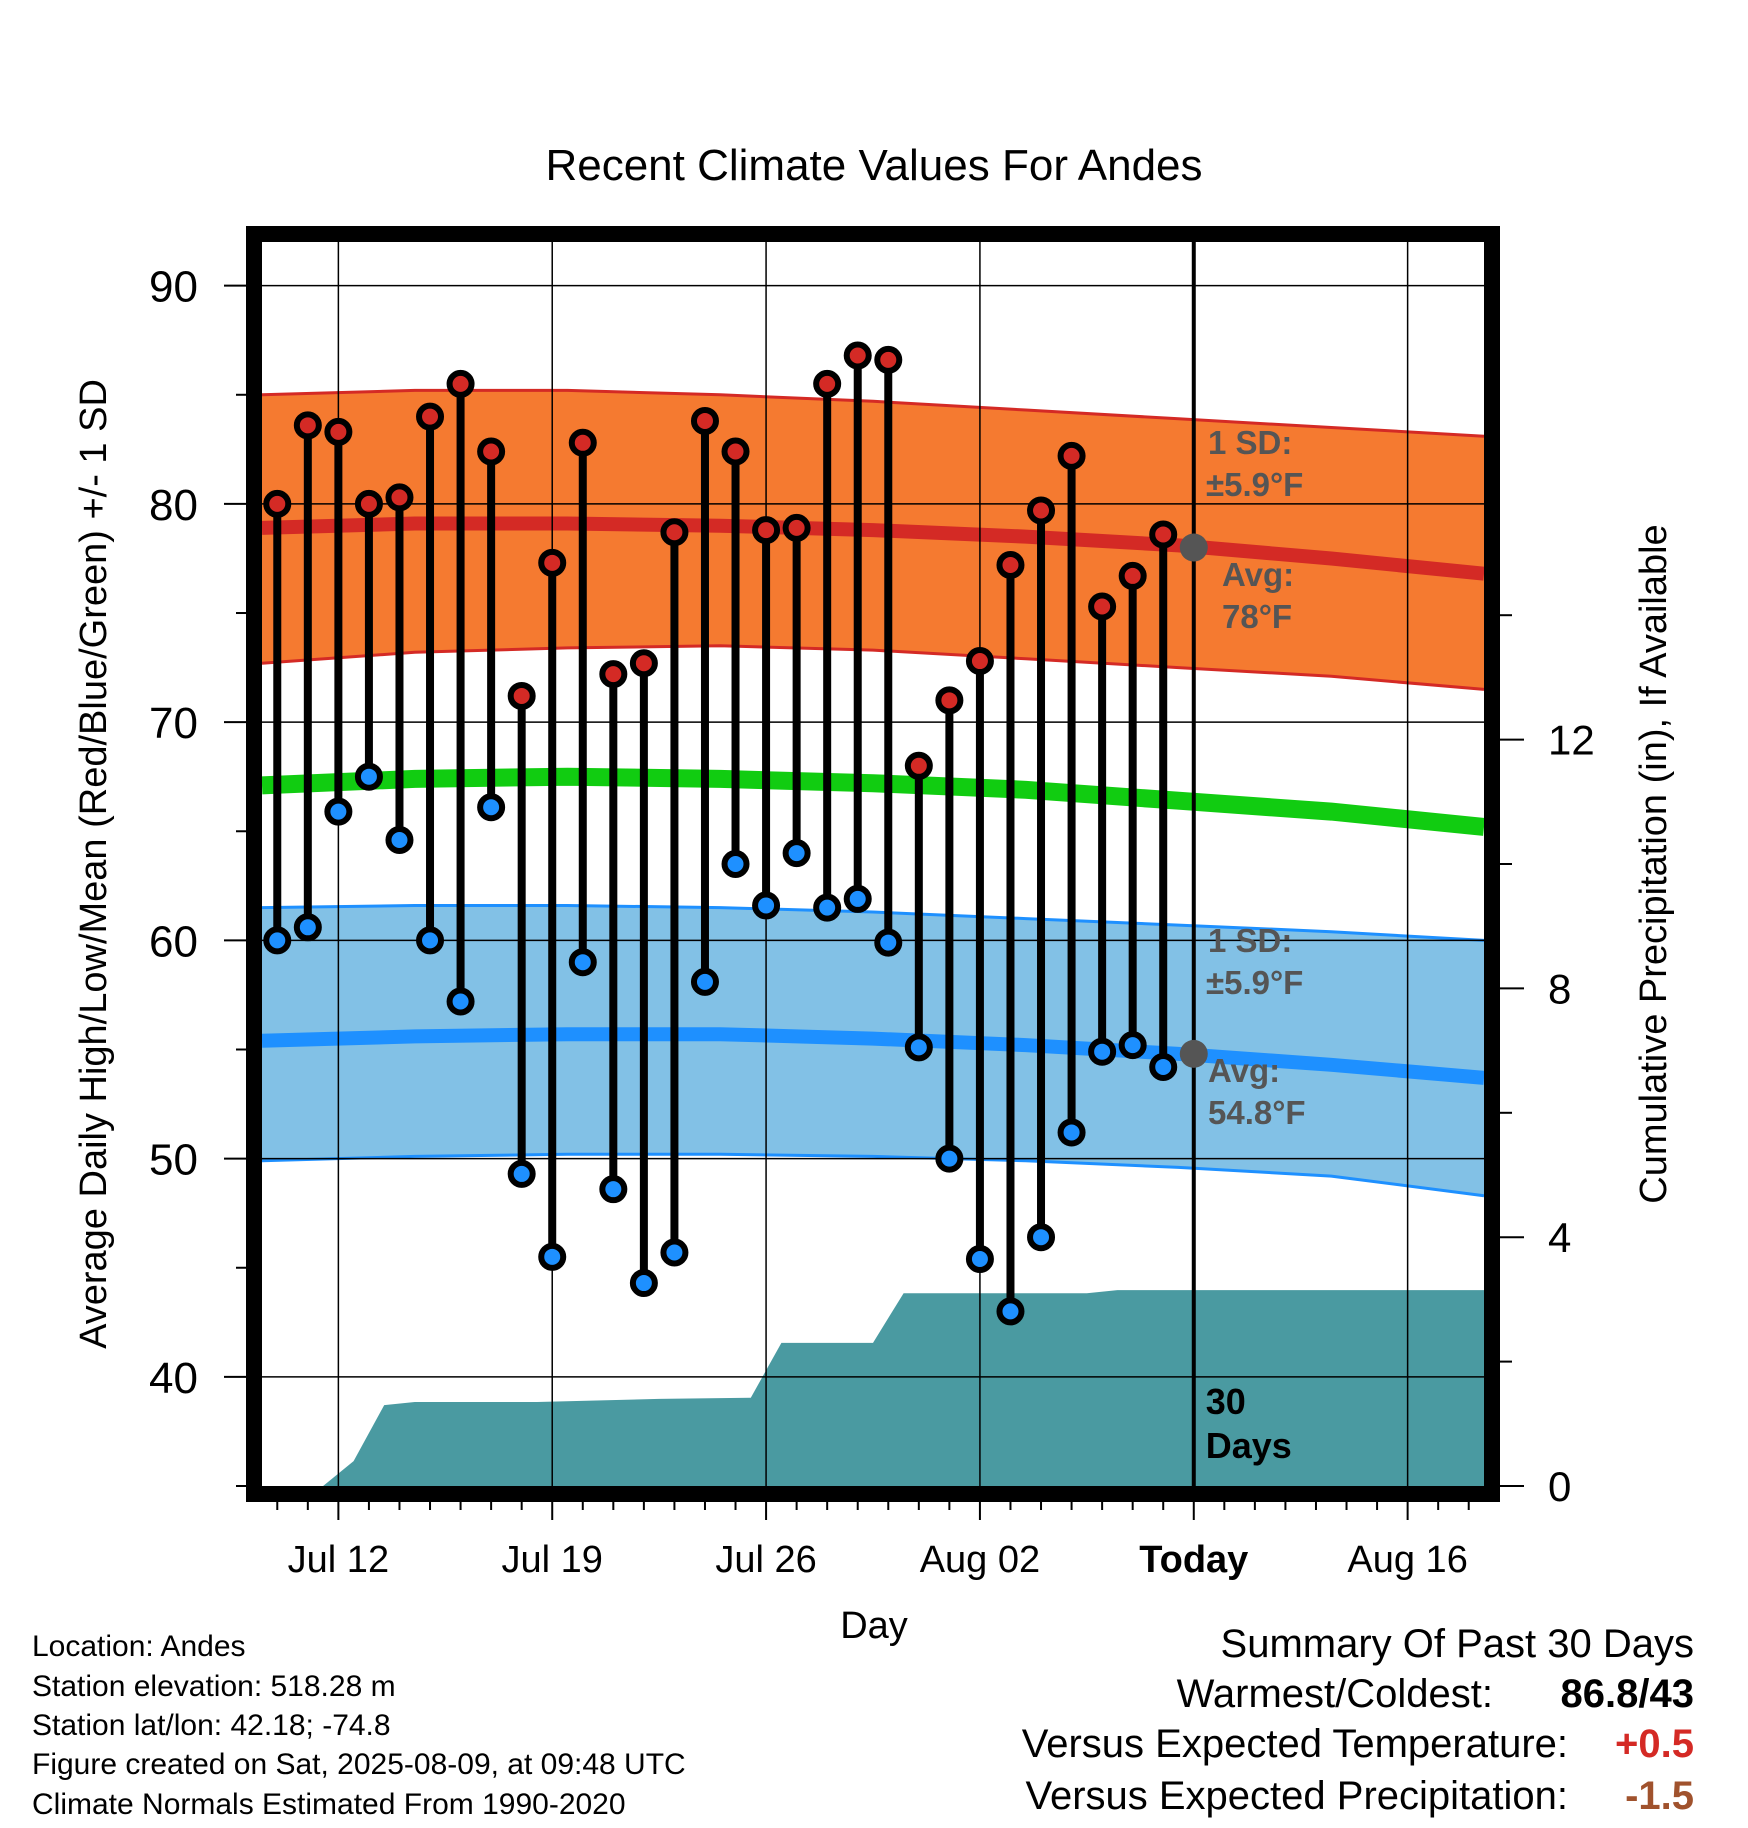  What do you see at coordinates (874, 1697) in the screenshot?
I see `summary-warm-cold-row: Warmest/Coldest: 86.8/43` at bounding box center [874, 1697].